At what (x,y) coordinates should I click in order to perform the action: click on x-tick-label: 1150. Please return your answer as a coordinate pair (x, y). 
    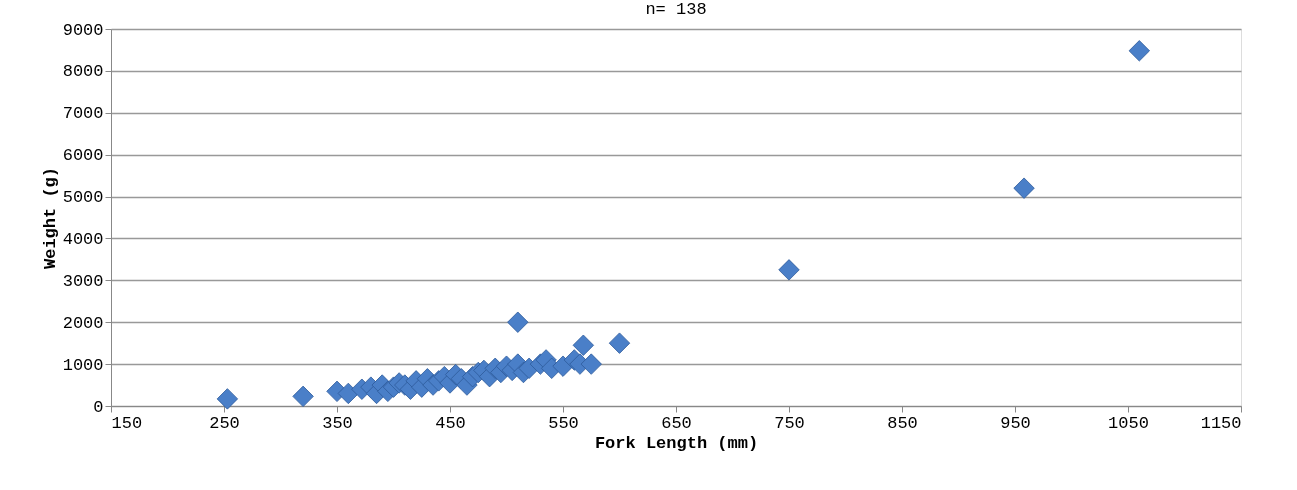
    Looking at the image, I should click on (1221, 423).